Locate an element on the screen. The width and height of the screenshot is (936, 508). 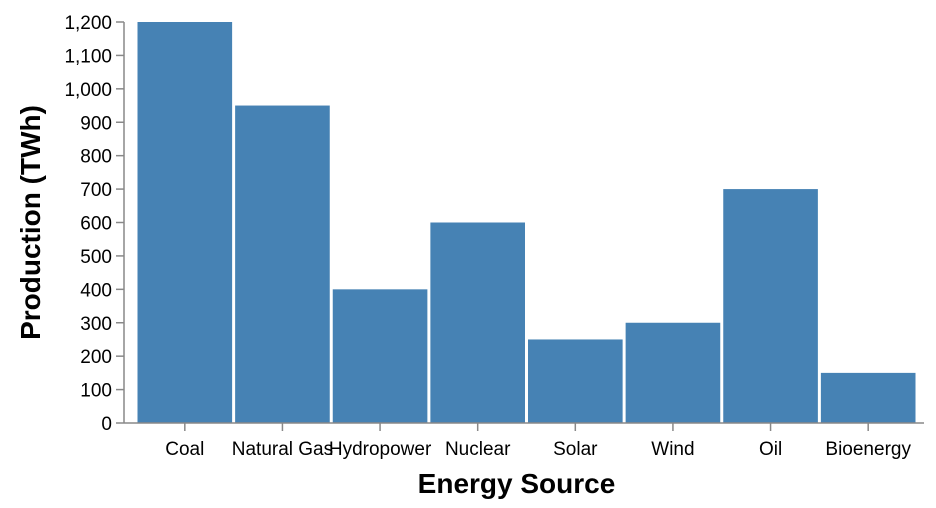
bar-solar is located at coordinates (575, 381).